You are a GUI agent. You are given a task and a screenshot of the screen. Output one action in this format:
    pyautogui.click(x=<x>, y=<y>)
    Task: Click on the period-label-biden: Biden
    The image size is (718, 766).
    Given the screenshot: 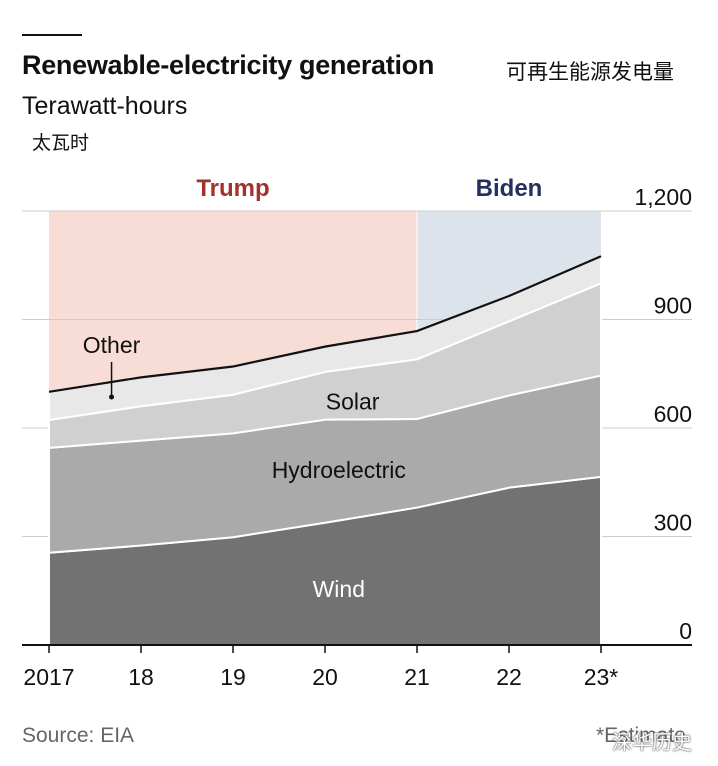 What is the action you would take?
    pyautogui.click(x=509, y=188)
    